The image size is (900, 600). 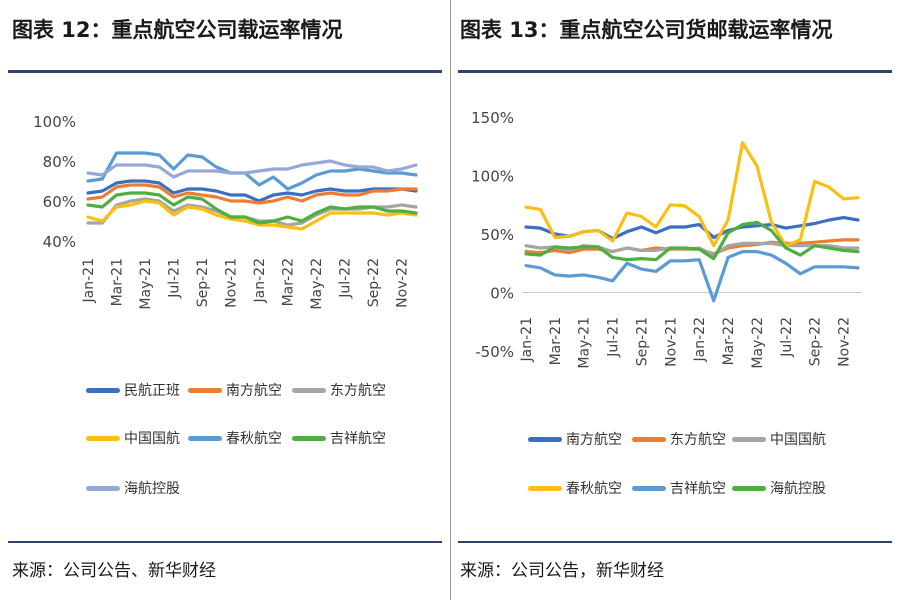 What do you see at coordinates (225, 542) in the screenshot?
I see `source-rule-left` at bounding box center [225, 542].